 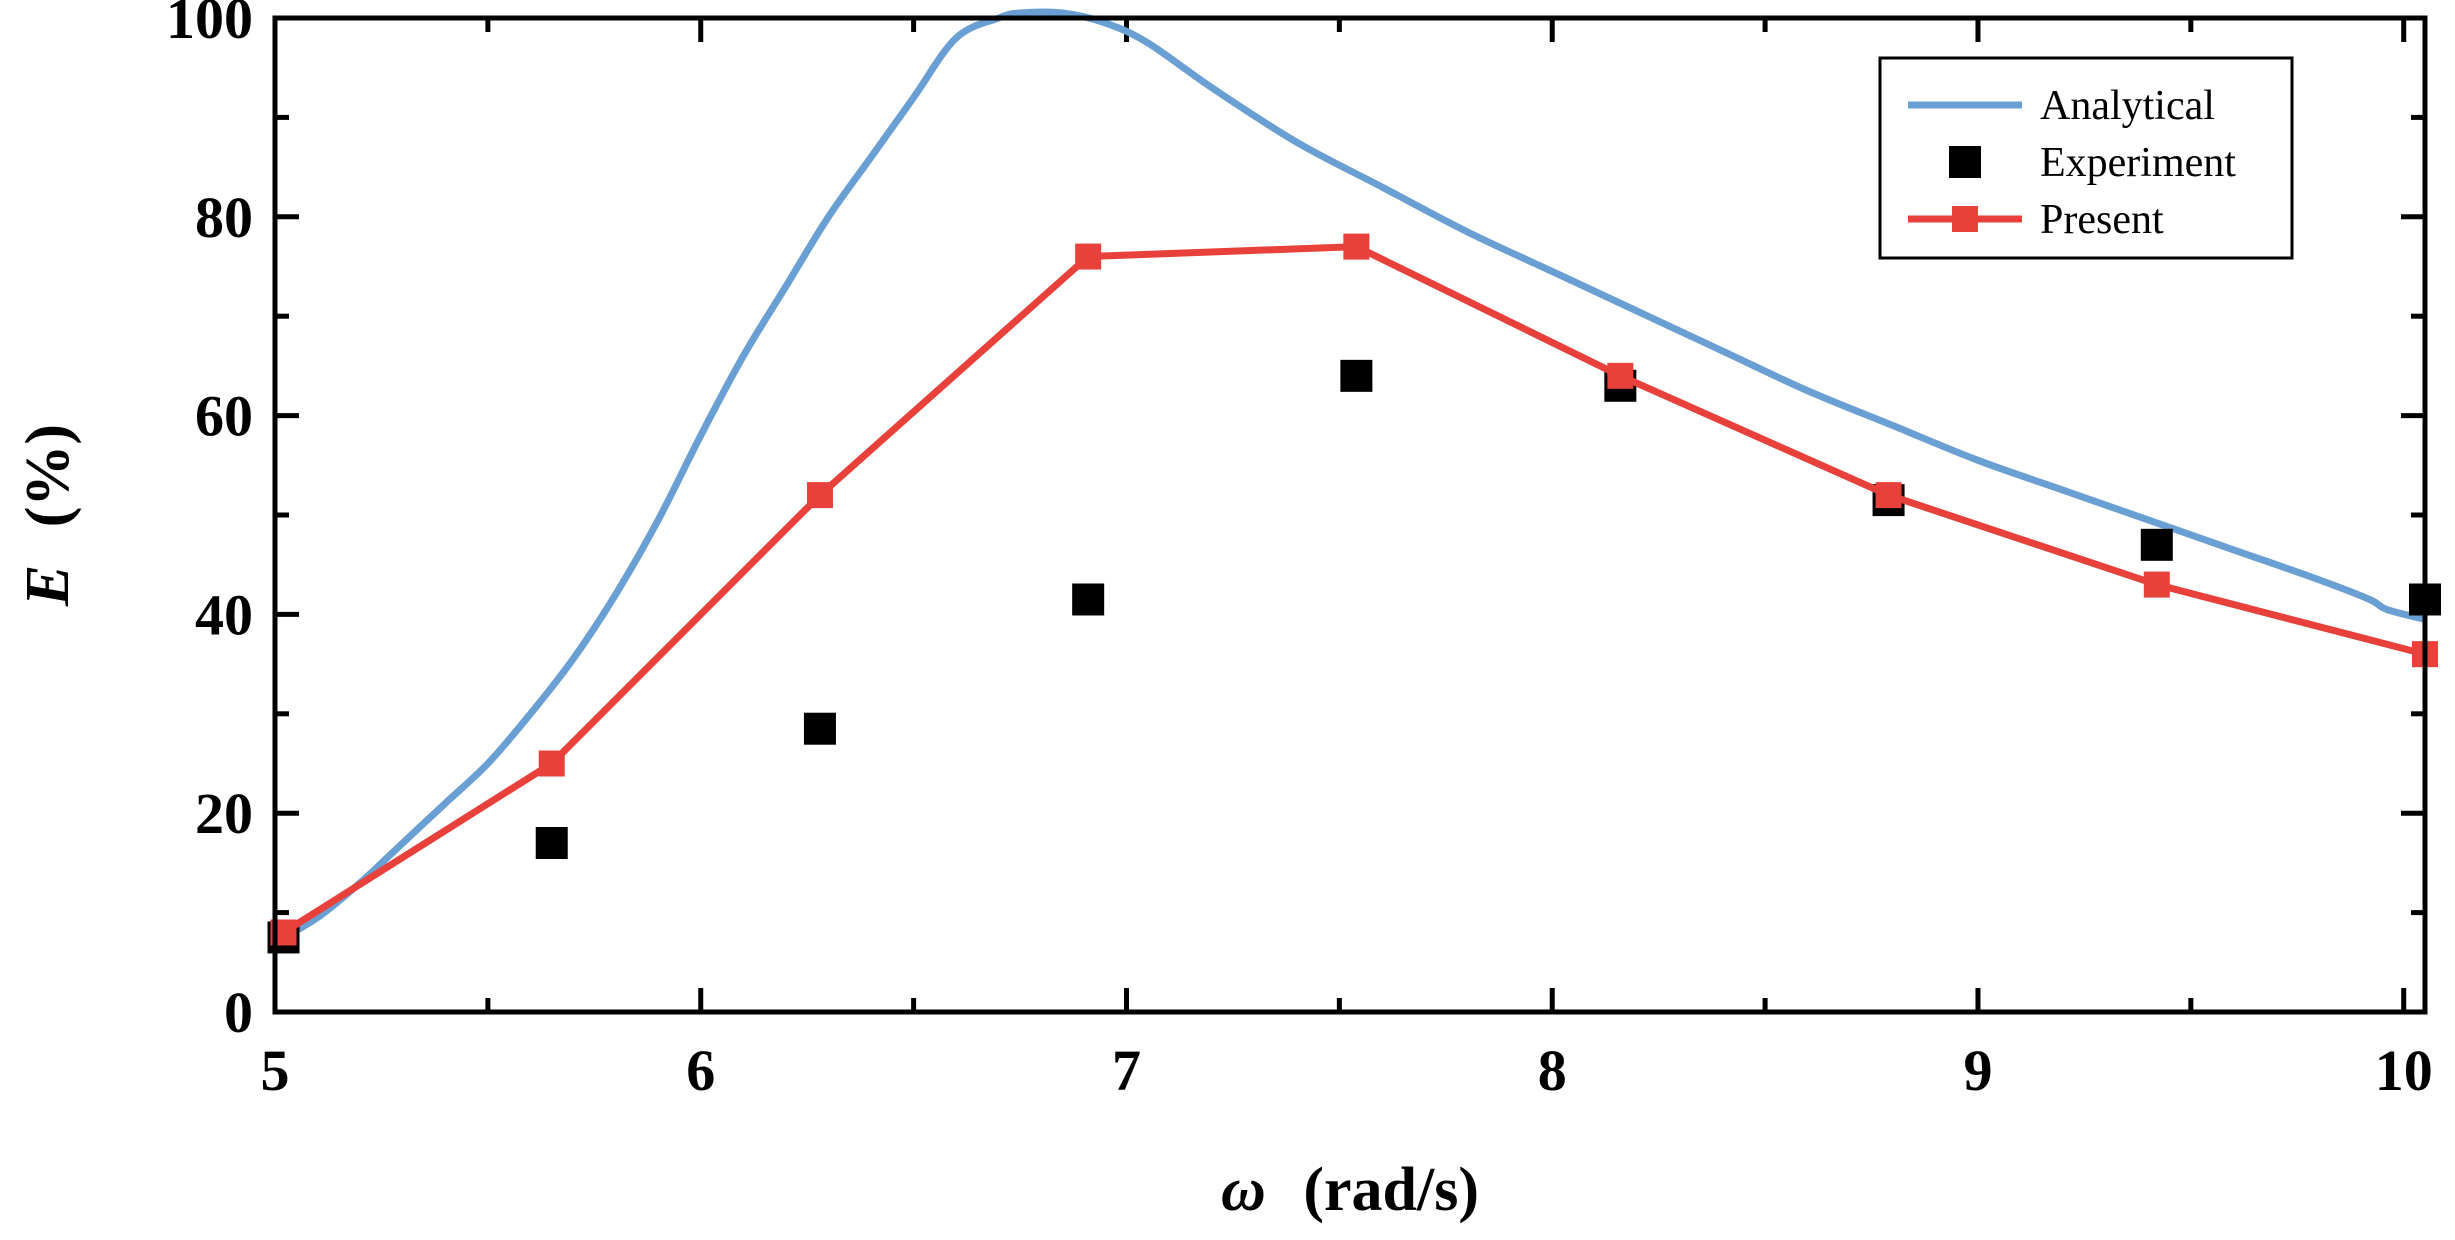 I want to click on legend-label-experiment: Experiment, so click(x=2138, y=163).